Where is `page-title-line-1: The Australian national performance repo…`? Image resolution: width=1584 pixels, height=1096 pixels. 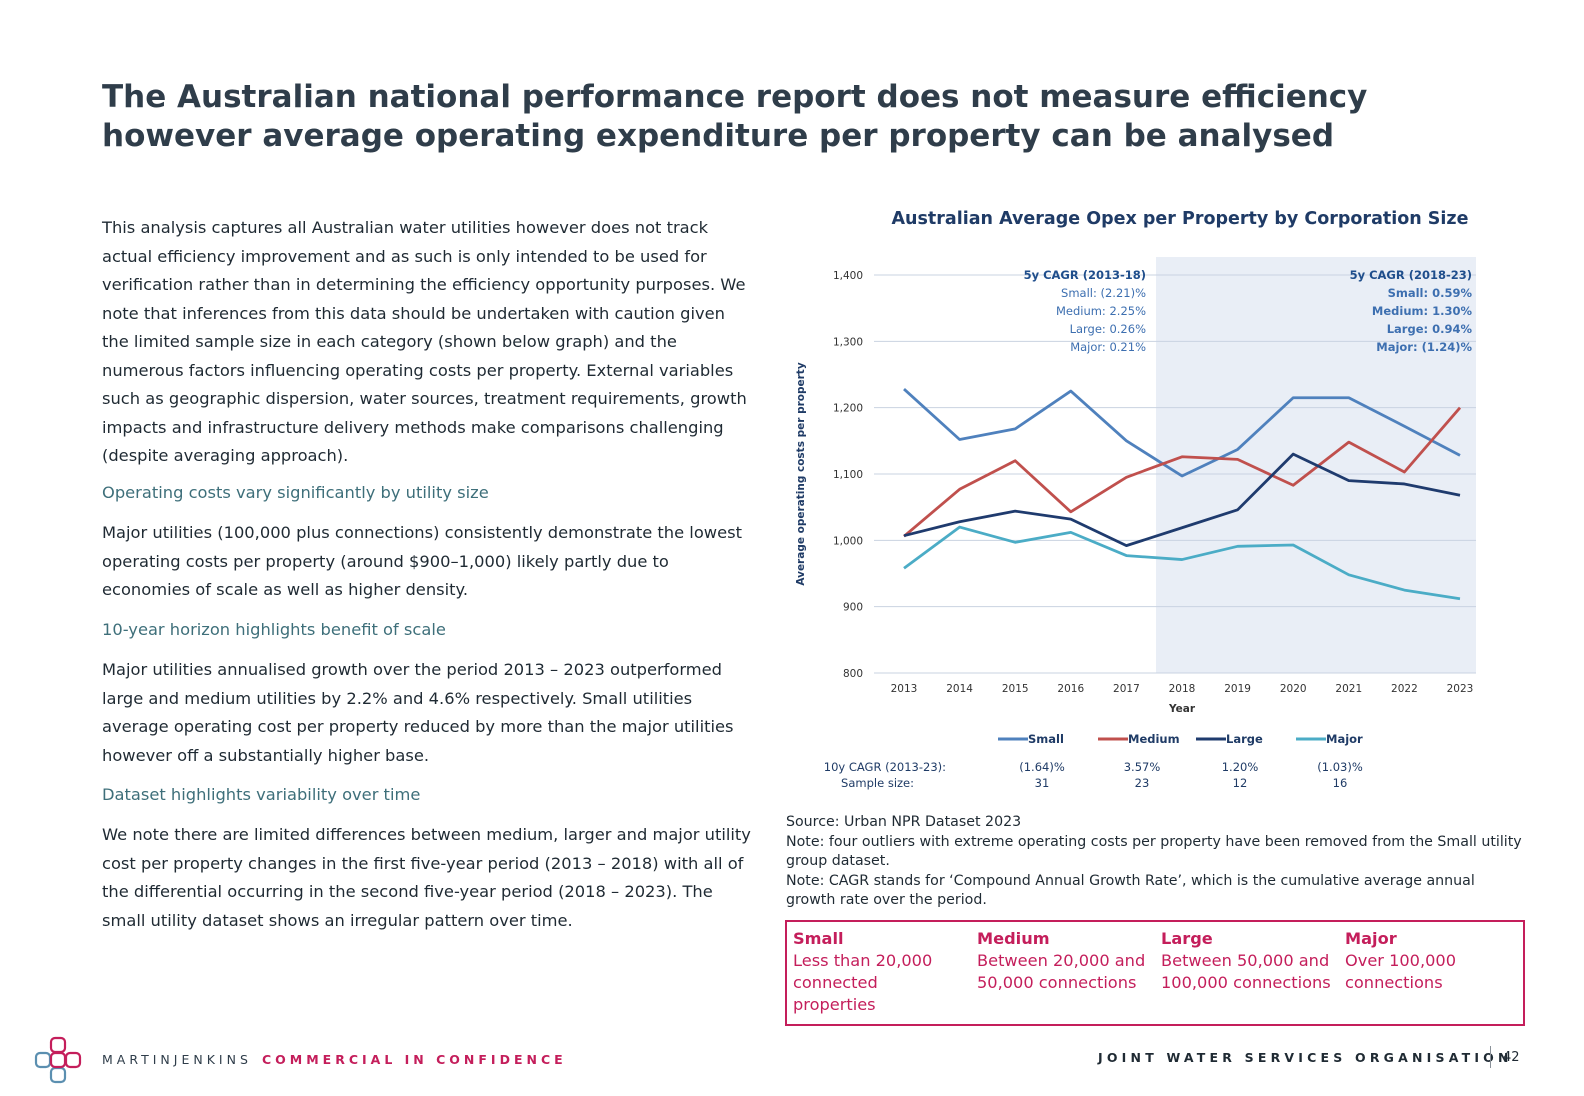 page-title-line-1: The Australian national performance repo… is located at coordinates (735, 97).